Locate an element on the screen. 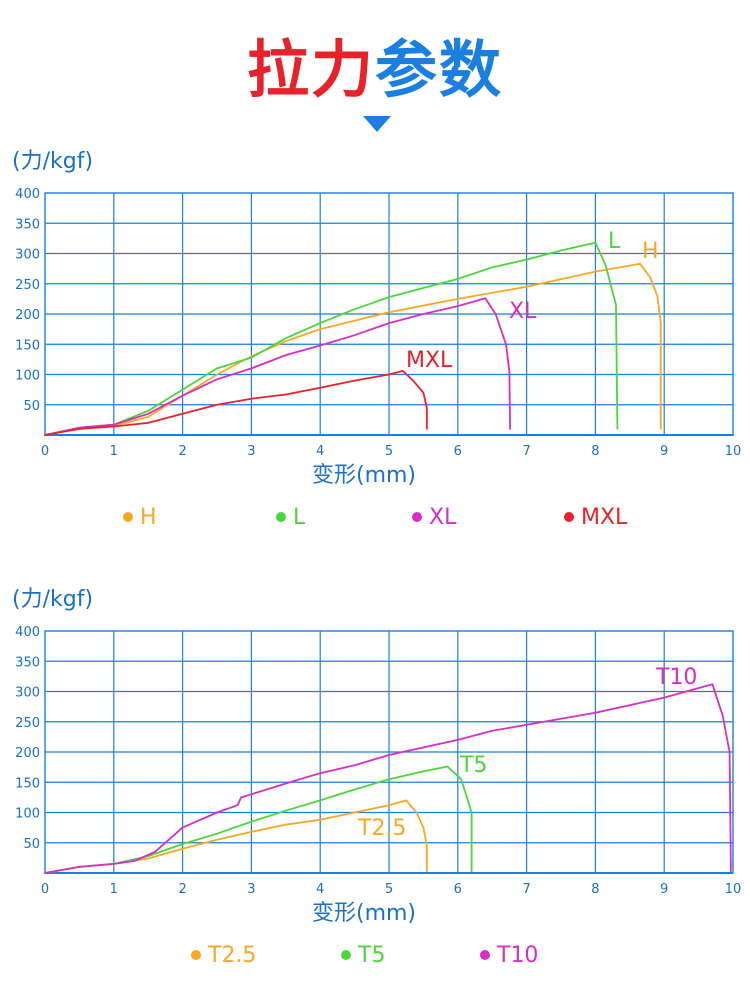 The width and height of the screenshot is (750, 1000). series-annotation-l: L is located at coordinates (614, 241).